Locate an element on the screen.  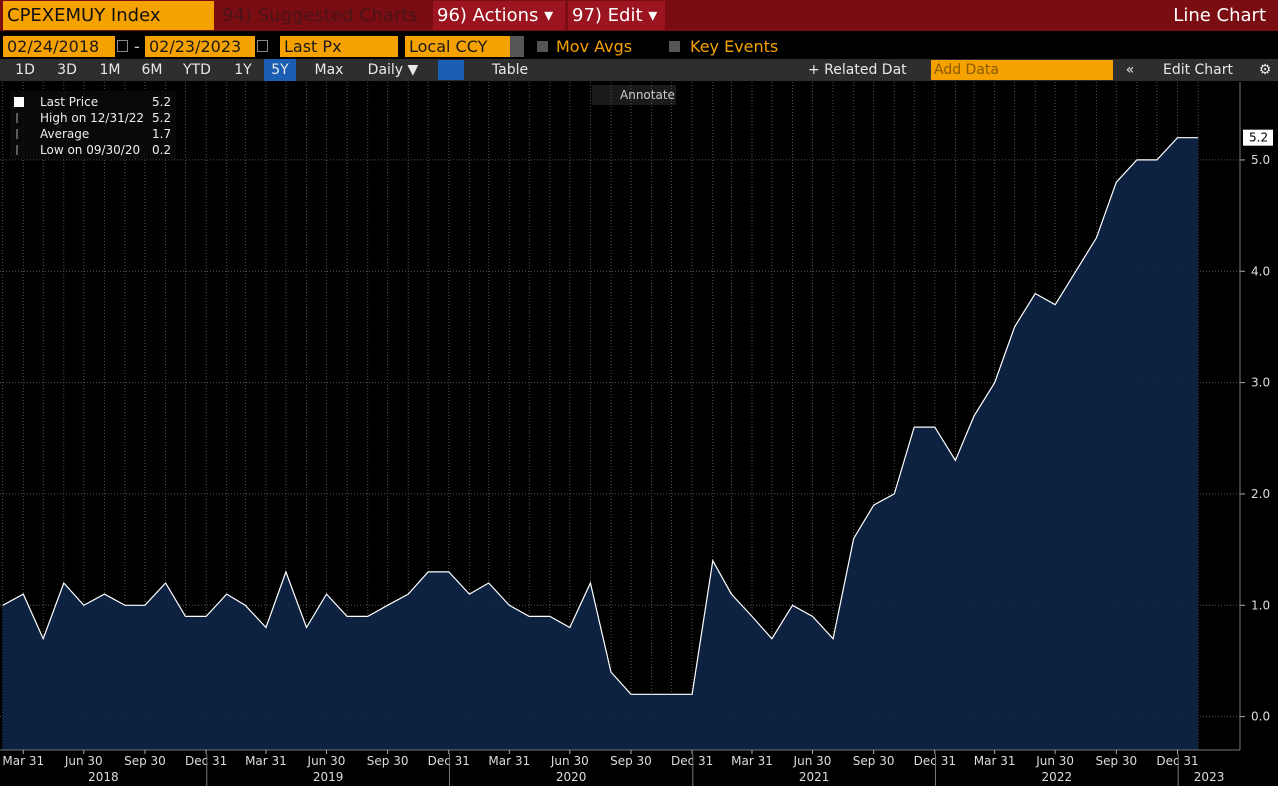
currency-select: Local CCY is located at coordinates (457, 46).